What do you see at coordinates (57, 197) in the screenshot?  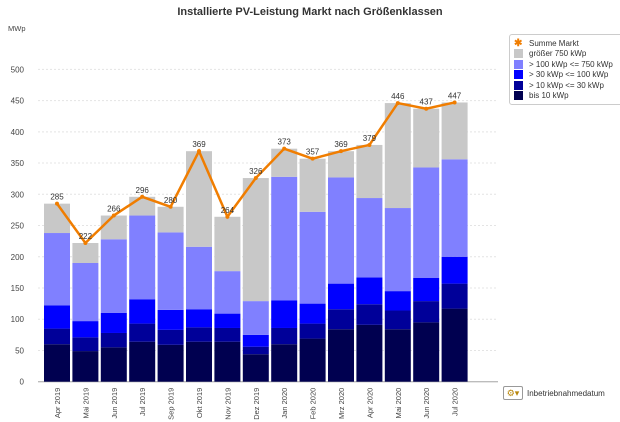 I see `data-label: 285` at bounding box center [57, 197].